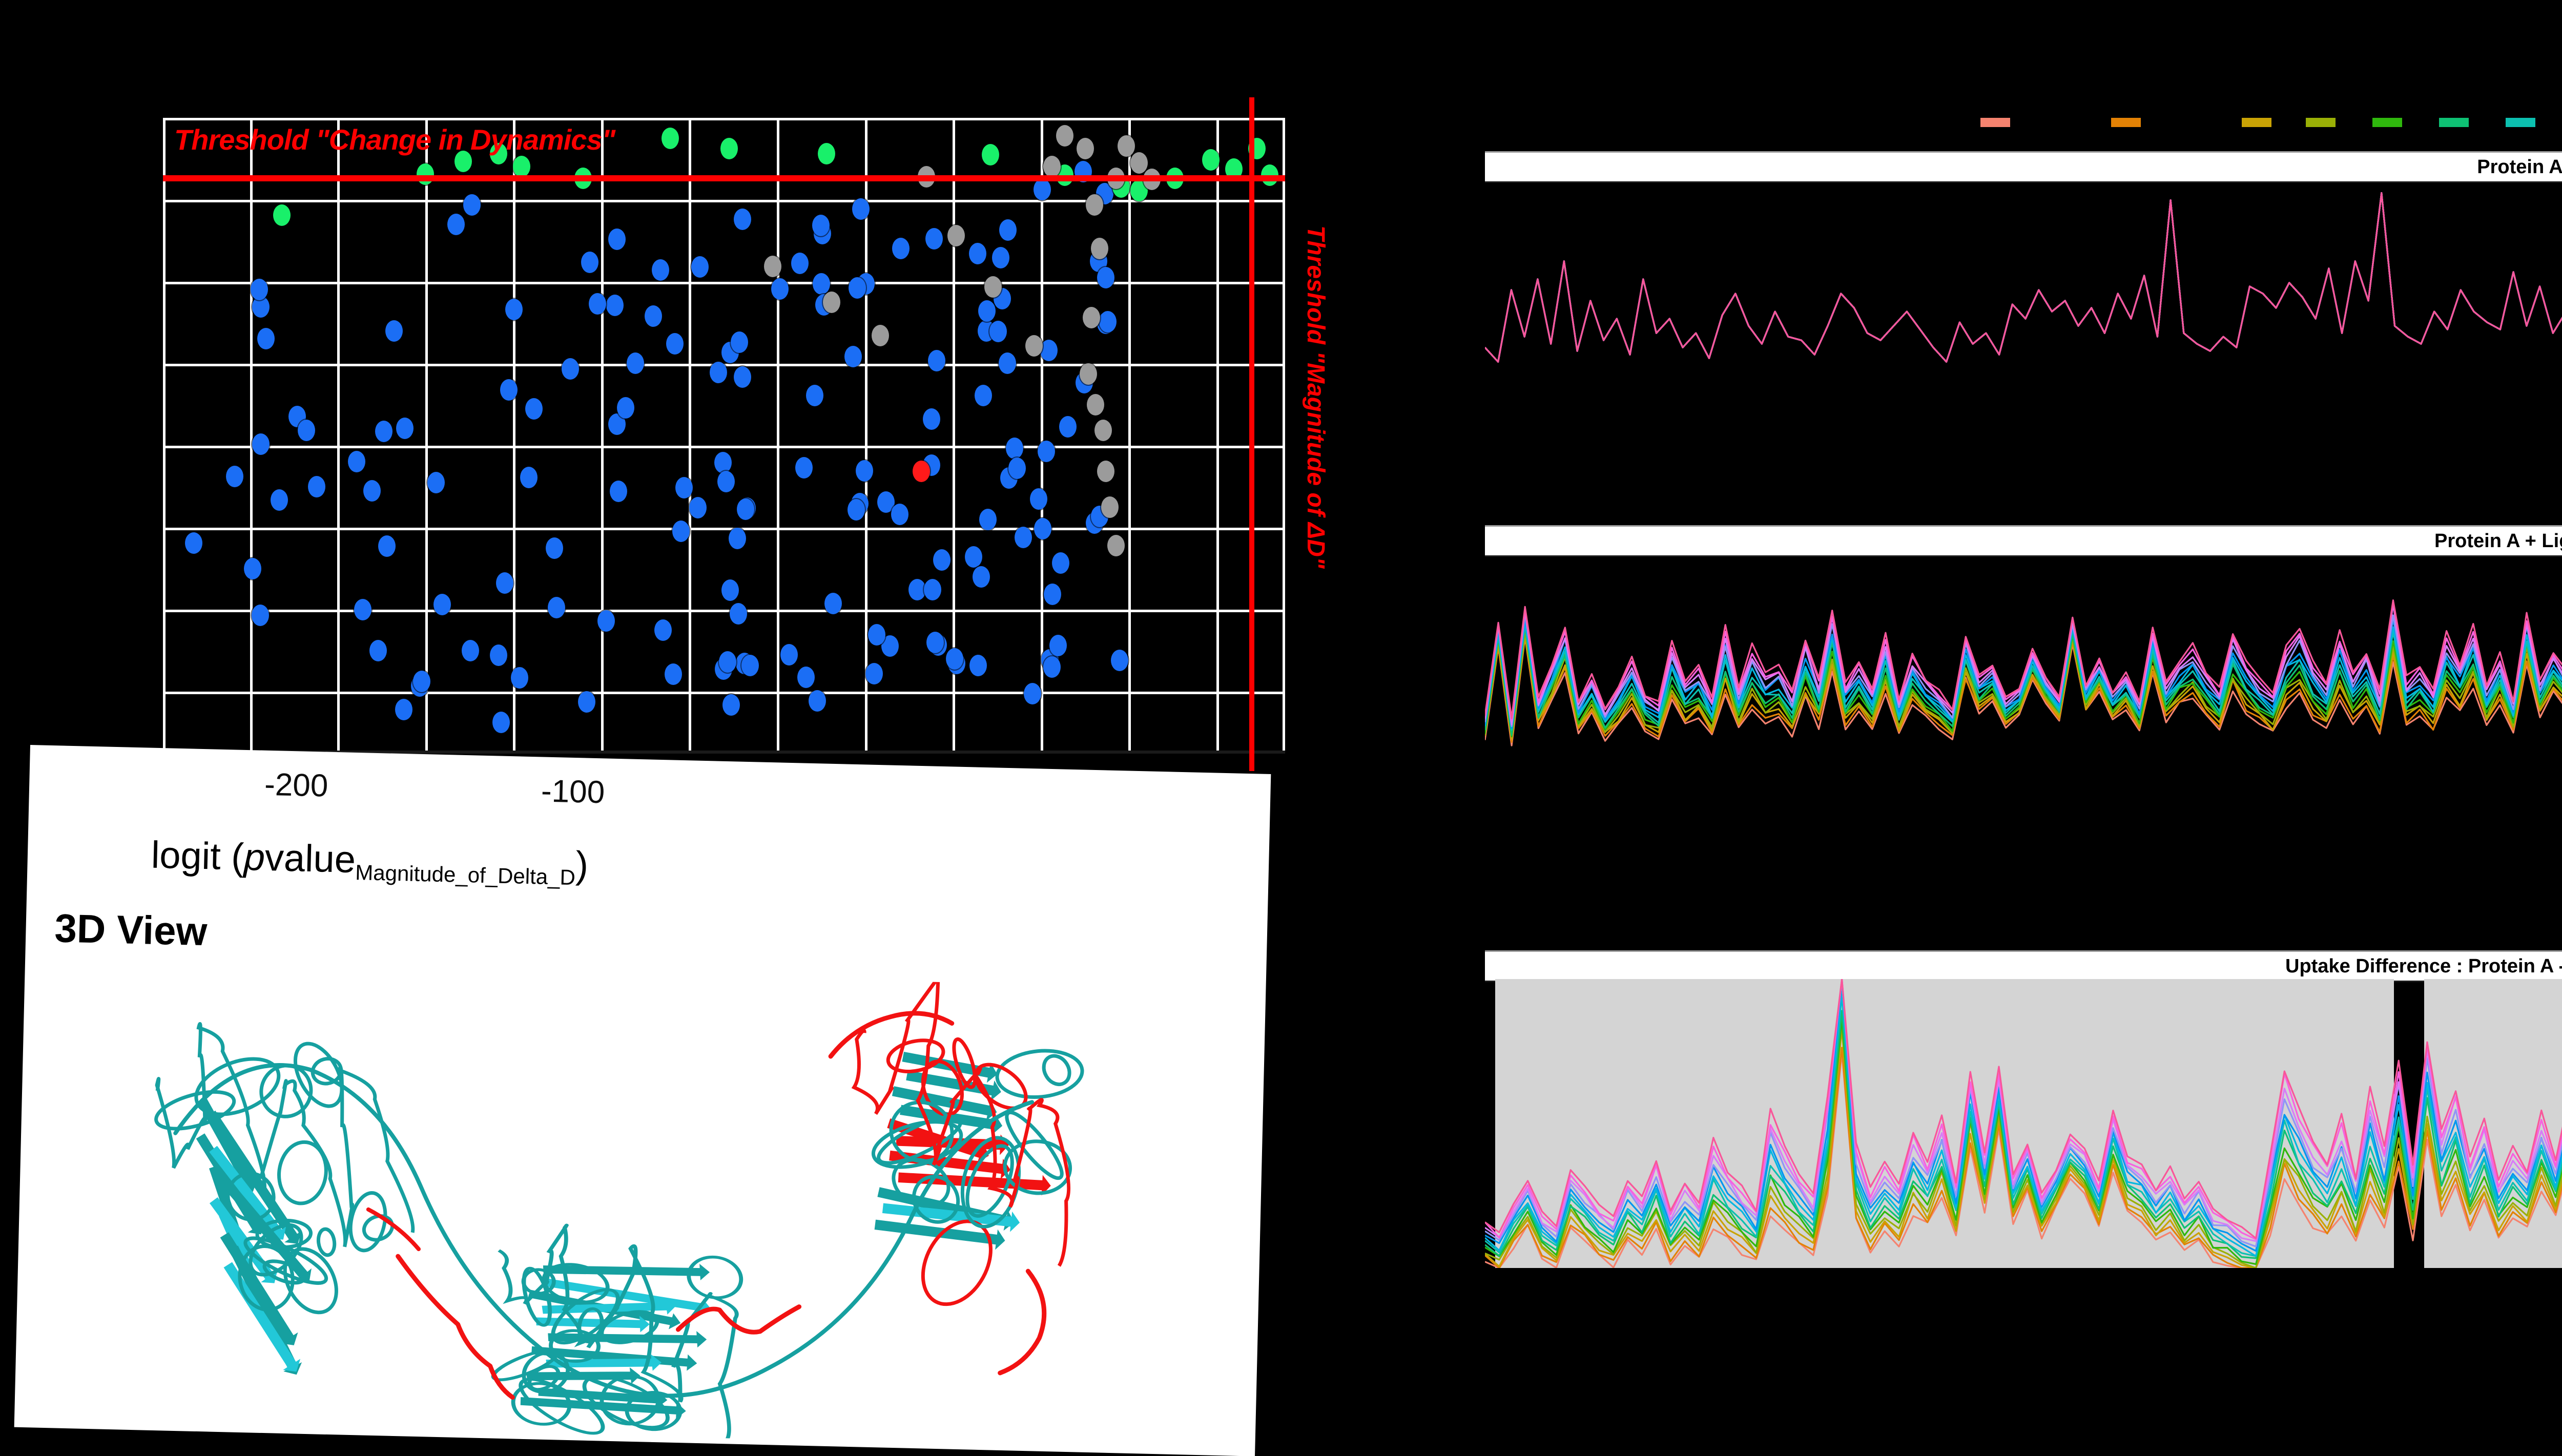 The height and width of the screenshot is (1456, 2562). I want to click on uptake-trace-canvas-uptake-difference, so click(2023, 1123).